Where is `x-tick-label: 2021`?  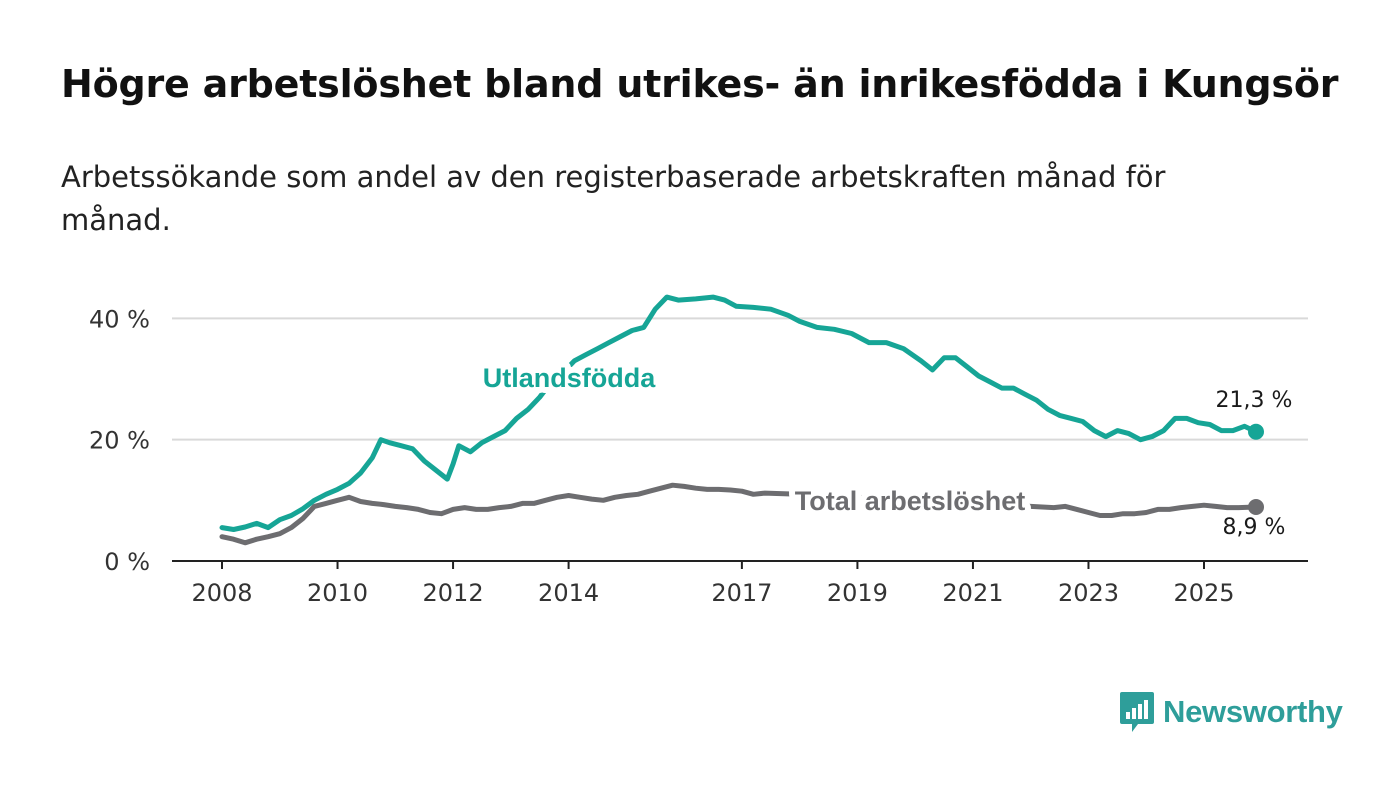 x-tick-label: 2021 is located at coordinates (972, 593).